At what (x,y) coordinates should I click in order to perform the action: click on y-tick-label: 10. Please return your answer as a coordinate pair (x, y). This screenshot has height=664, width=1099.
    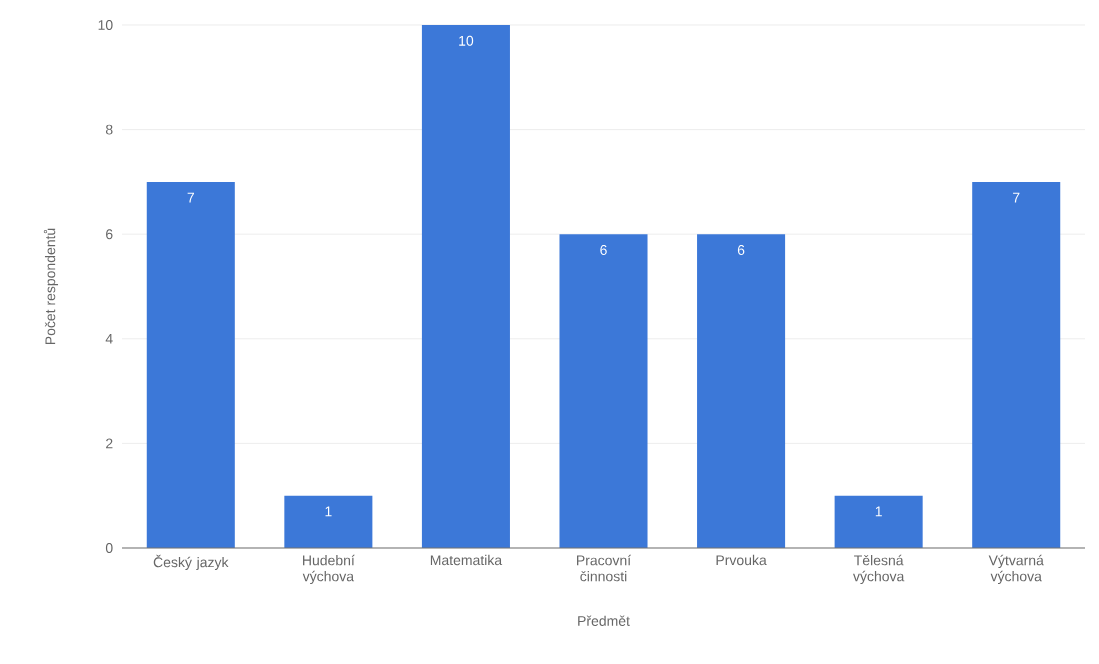
    Looking at the image, I should click on (105, 25).